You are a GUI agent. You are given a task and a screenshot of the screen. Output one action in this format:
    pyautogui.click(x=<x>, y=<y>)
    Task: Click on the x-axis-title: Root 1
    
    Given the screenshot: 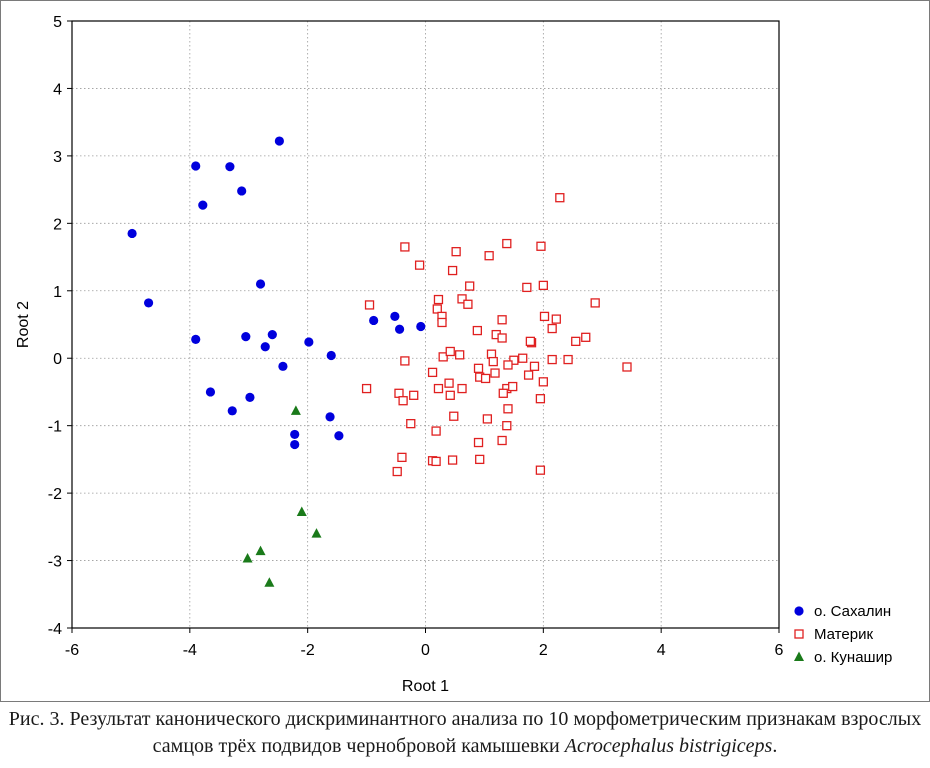 What is the action you would take?
    pyautogui.click(x=425, y=686)
    